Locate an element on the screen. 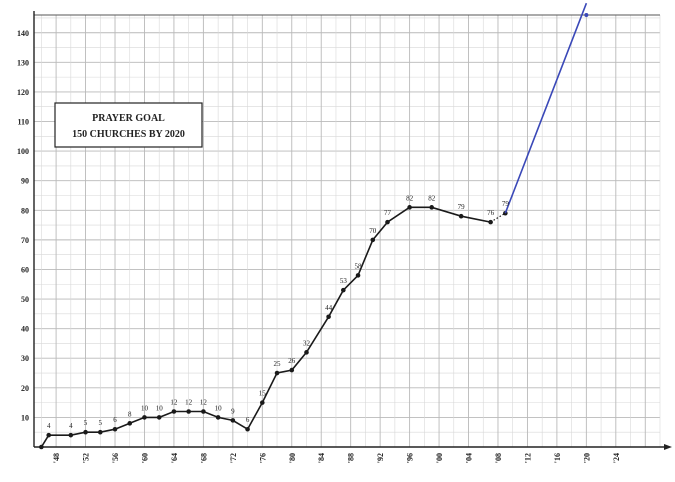 This screenshot has height=482, width=675. y-tick-label: 10 is located at coordinates (25, 417).